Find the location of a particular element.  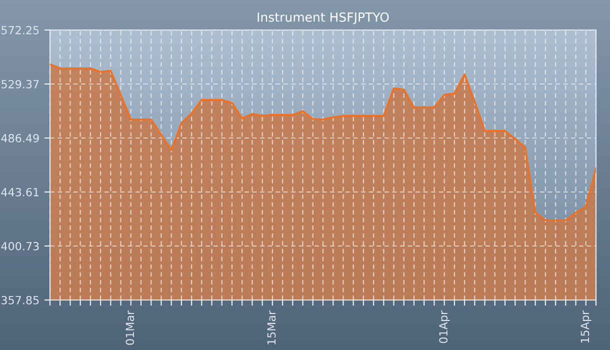

x-tick-label: 01Mar is located at coordinates (130, 327).